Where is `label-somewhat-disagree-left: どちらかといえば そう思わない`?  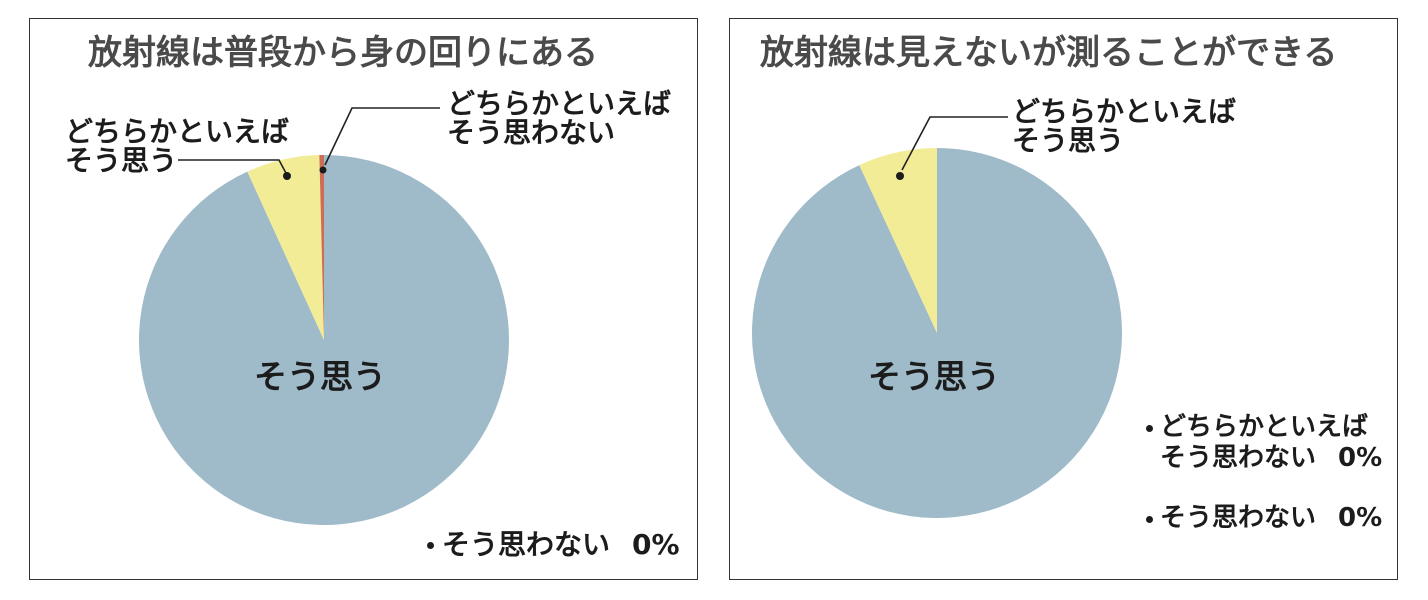 label-somewhat-disagree-left: どちらかといえば そう思わない is located at coordinates (559, 118).